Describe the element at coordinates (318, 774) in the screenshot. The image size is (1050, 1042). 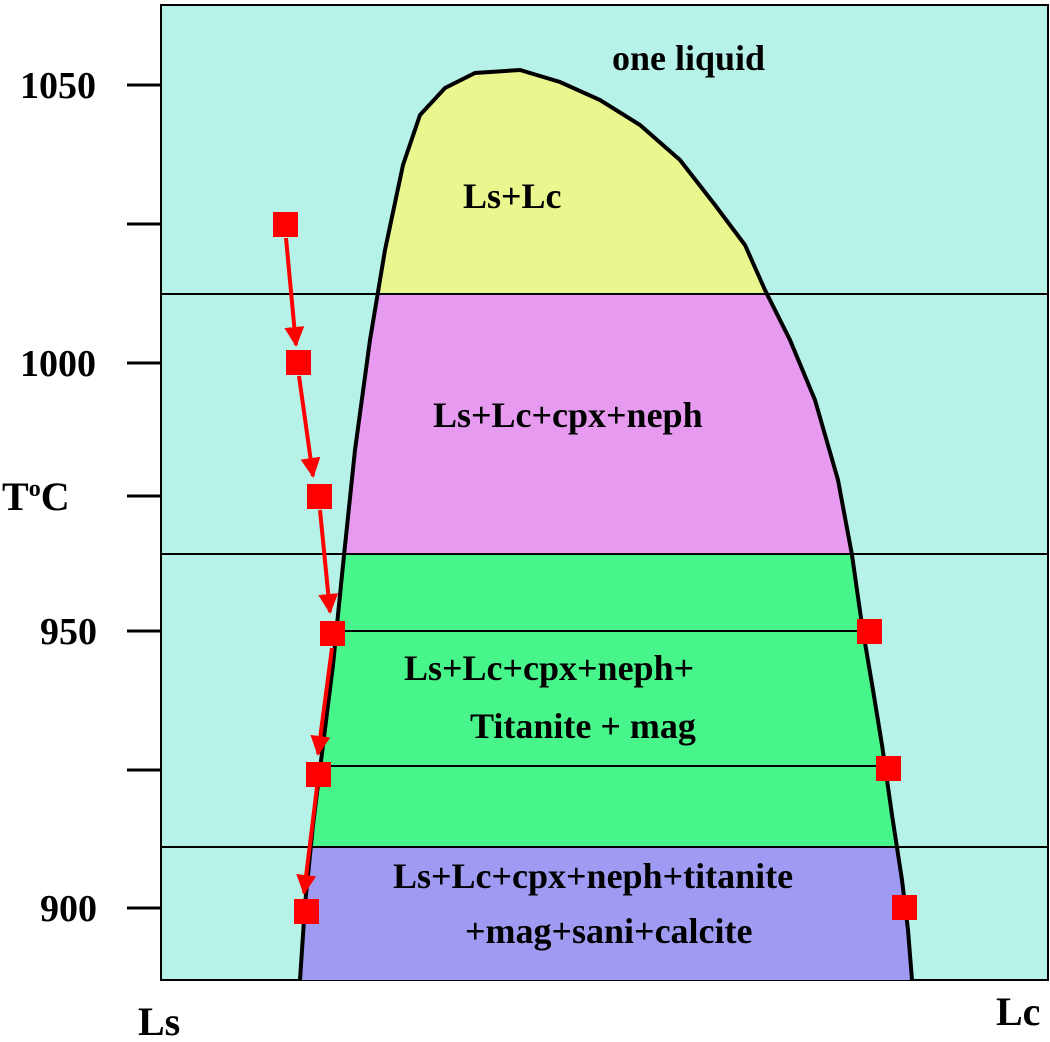
I see `path-marker-925-left` at that location.